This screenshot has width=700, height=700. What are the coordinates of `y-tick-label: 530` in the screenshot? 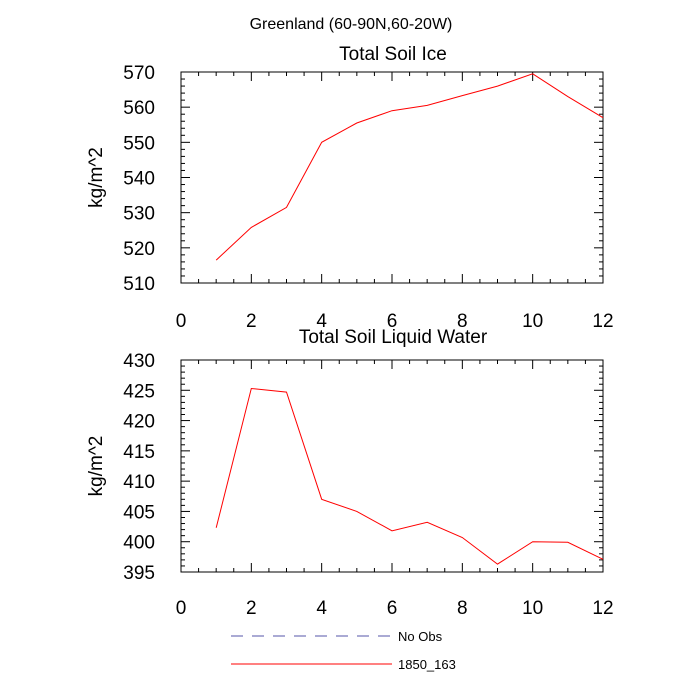 It's located at (139, 214).